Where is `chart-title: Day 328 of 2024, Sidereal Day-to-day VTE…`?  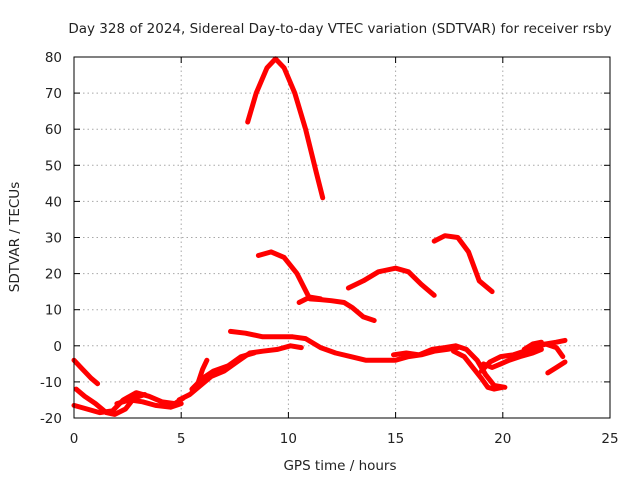
chart-title: Day 328 of 2024, Sidereal Day-to-day VTE… is located at coordinates (339, 29).